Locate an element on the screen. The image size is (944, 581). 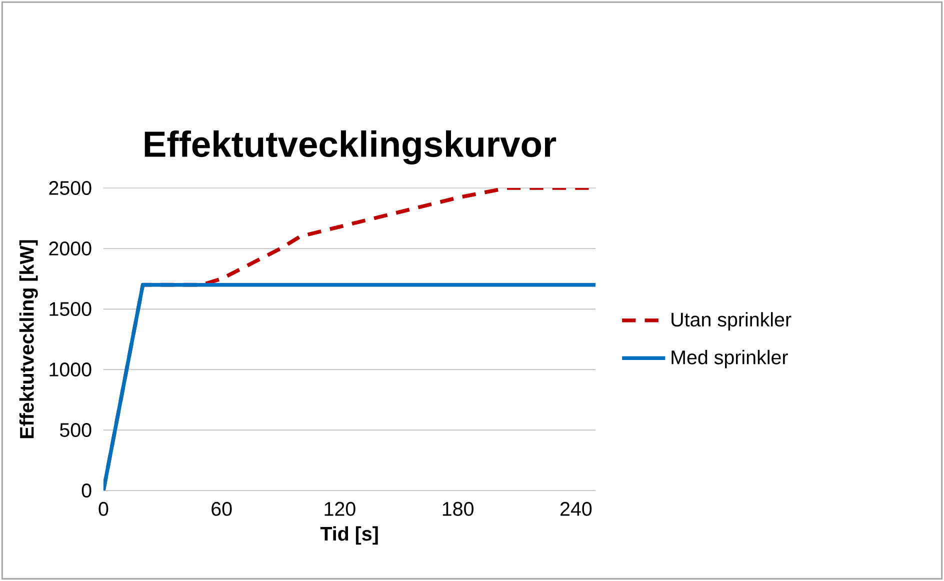
y-axis-title: Effektutveckling [kW] is located at coordinates (28, 339).